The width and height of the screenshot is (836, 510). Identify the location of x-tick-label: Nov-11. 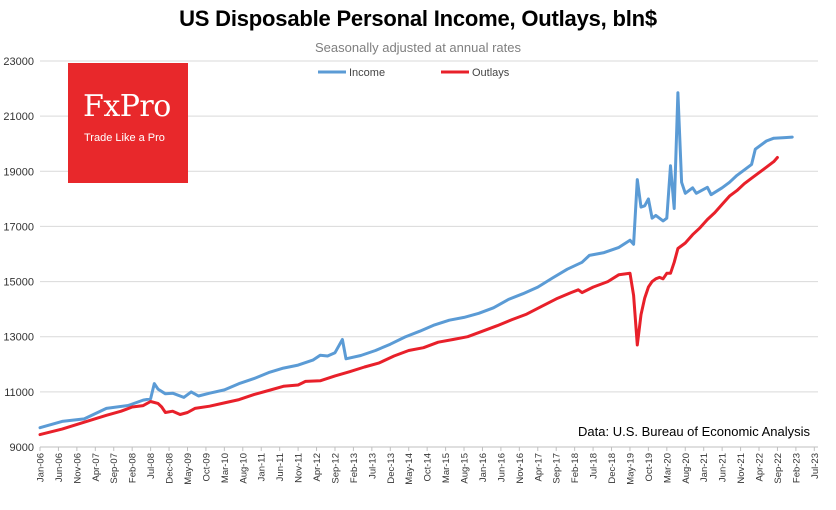
(299, 468).